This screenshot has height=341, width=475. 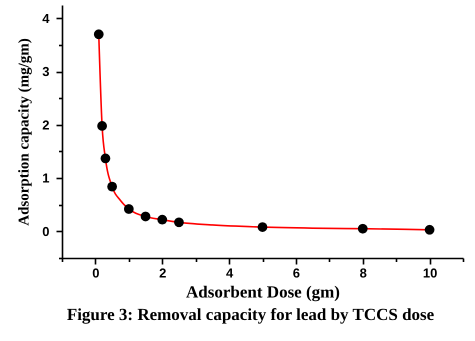 I want to click on y-tick-label: 4, so click(x=46, y=18).